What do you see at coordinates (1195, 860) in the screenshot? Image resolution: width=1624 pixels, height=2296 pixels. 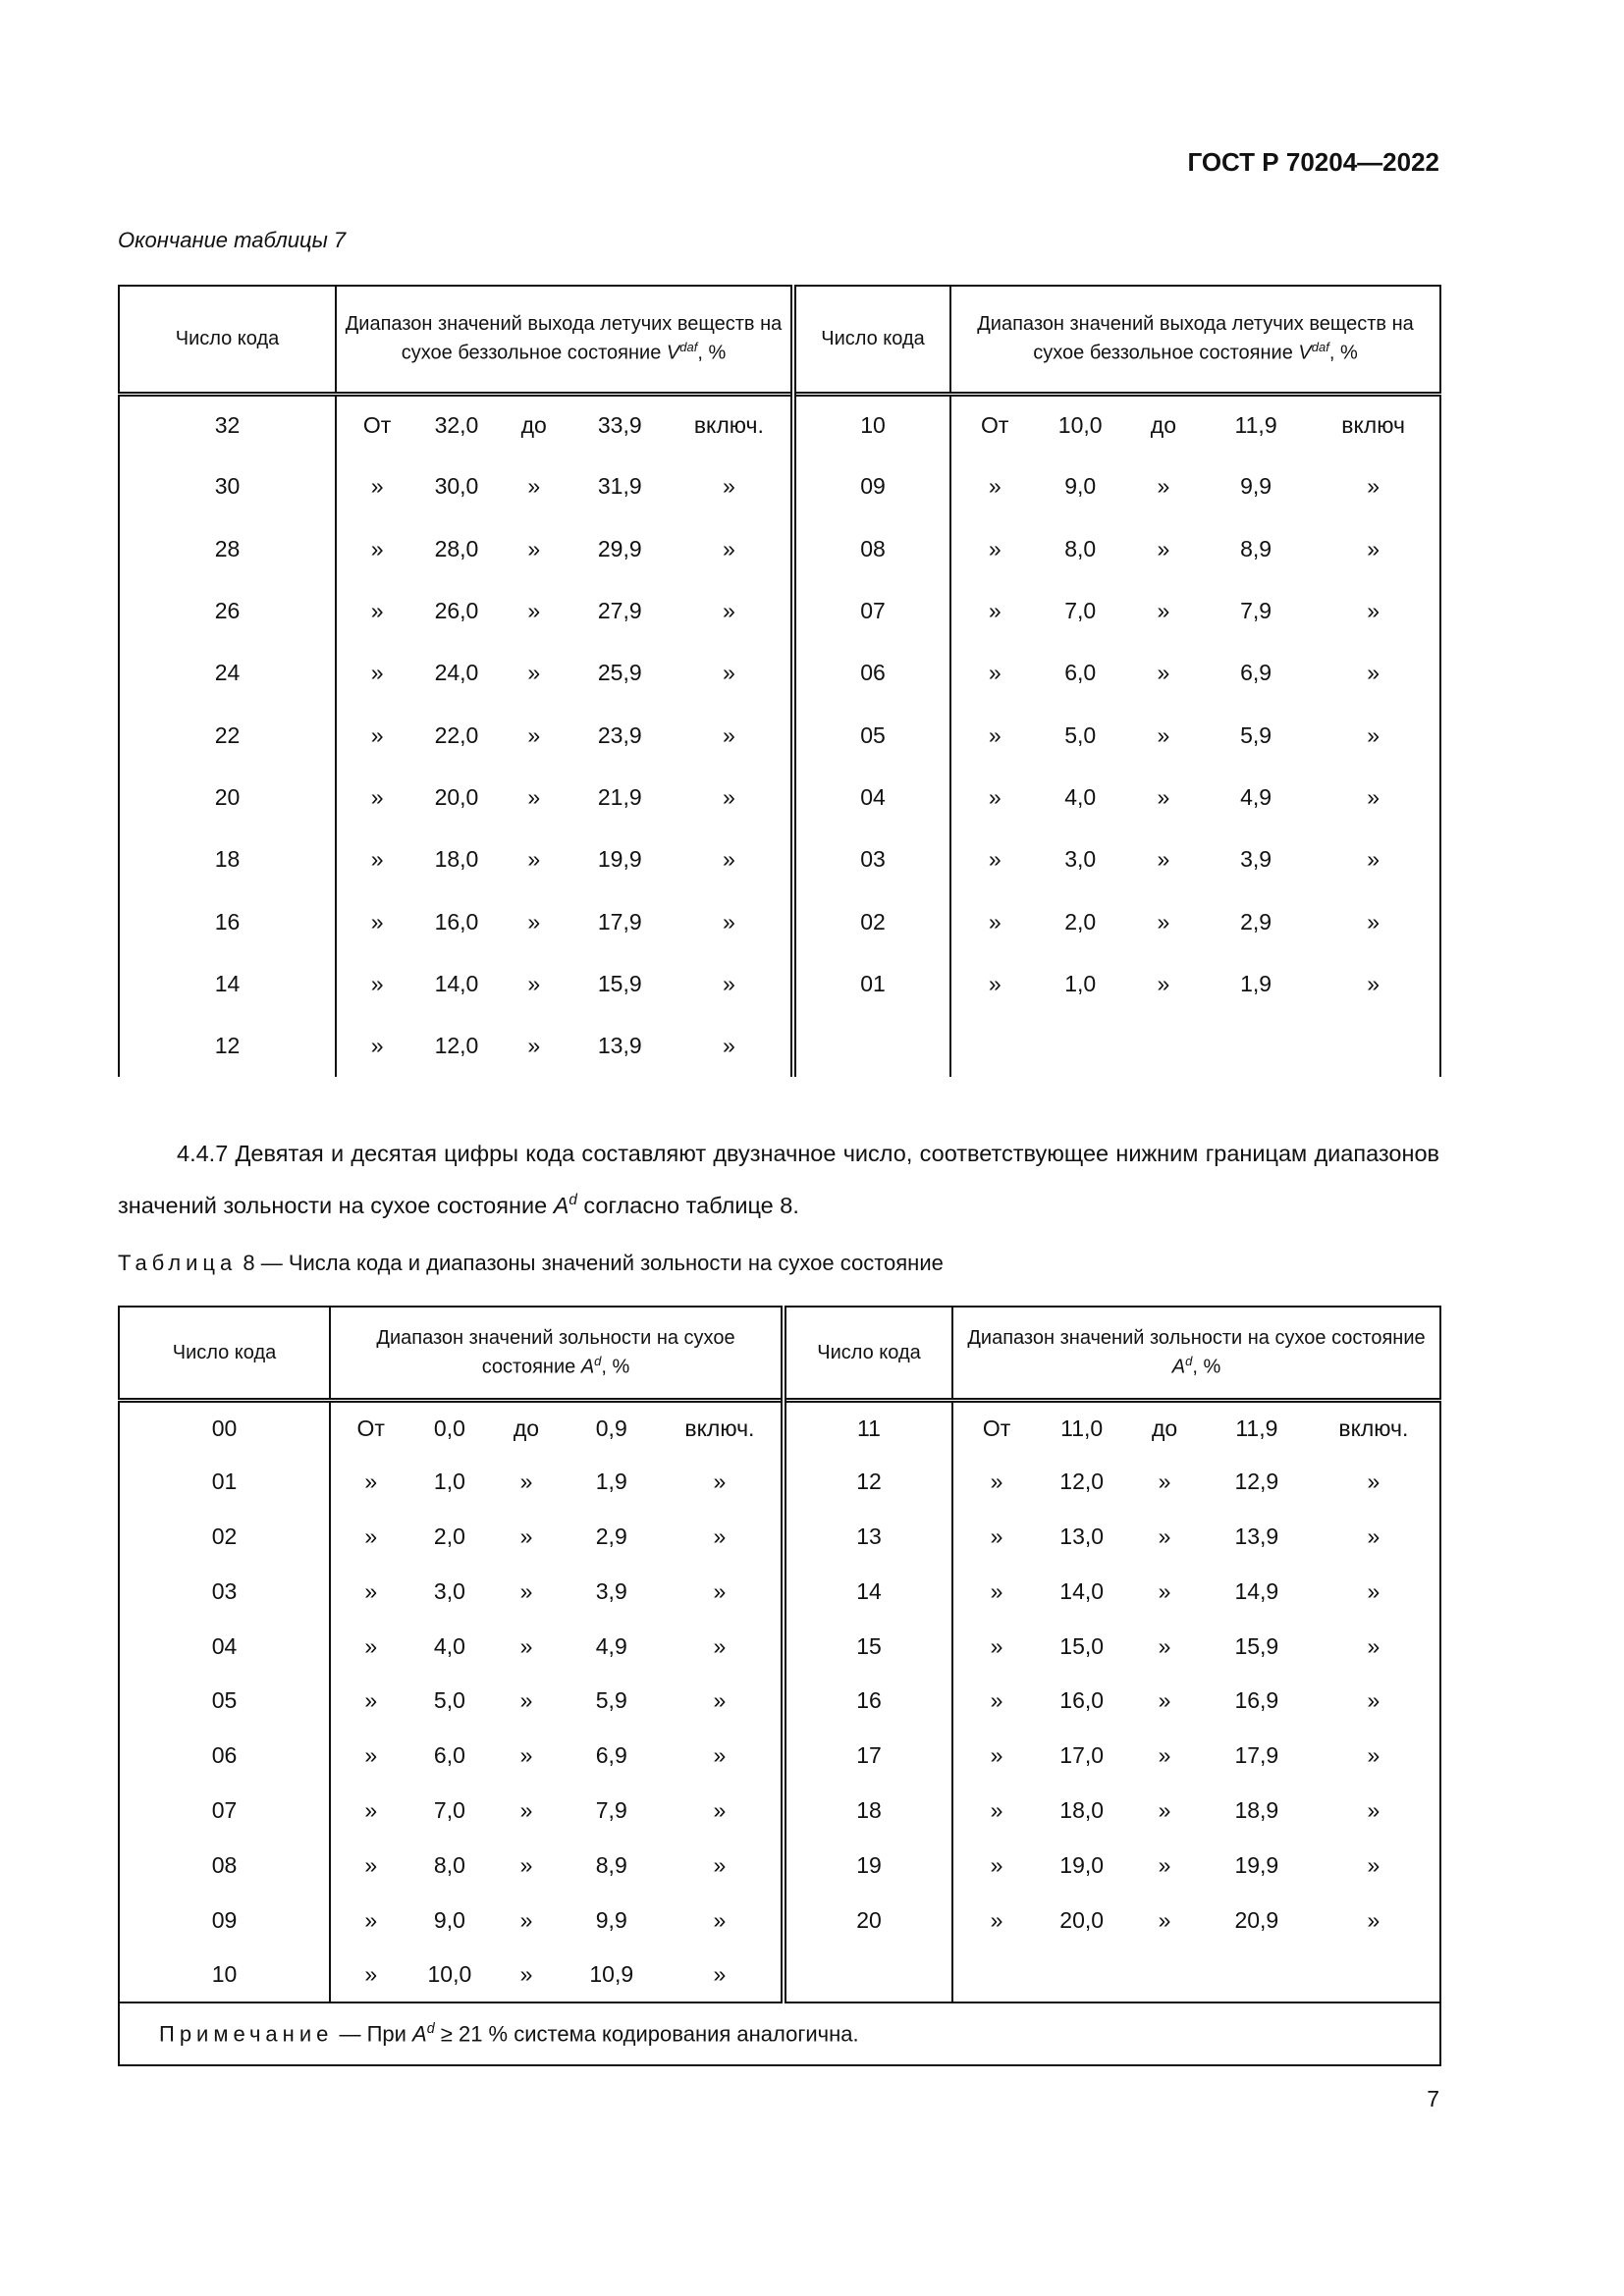 I see `range-cell: » 3,0 » 3,9 »` at bounding box center [1195, 860].